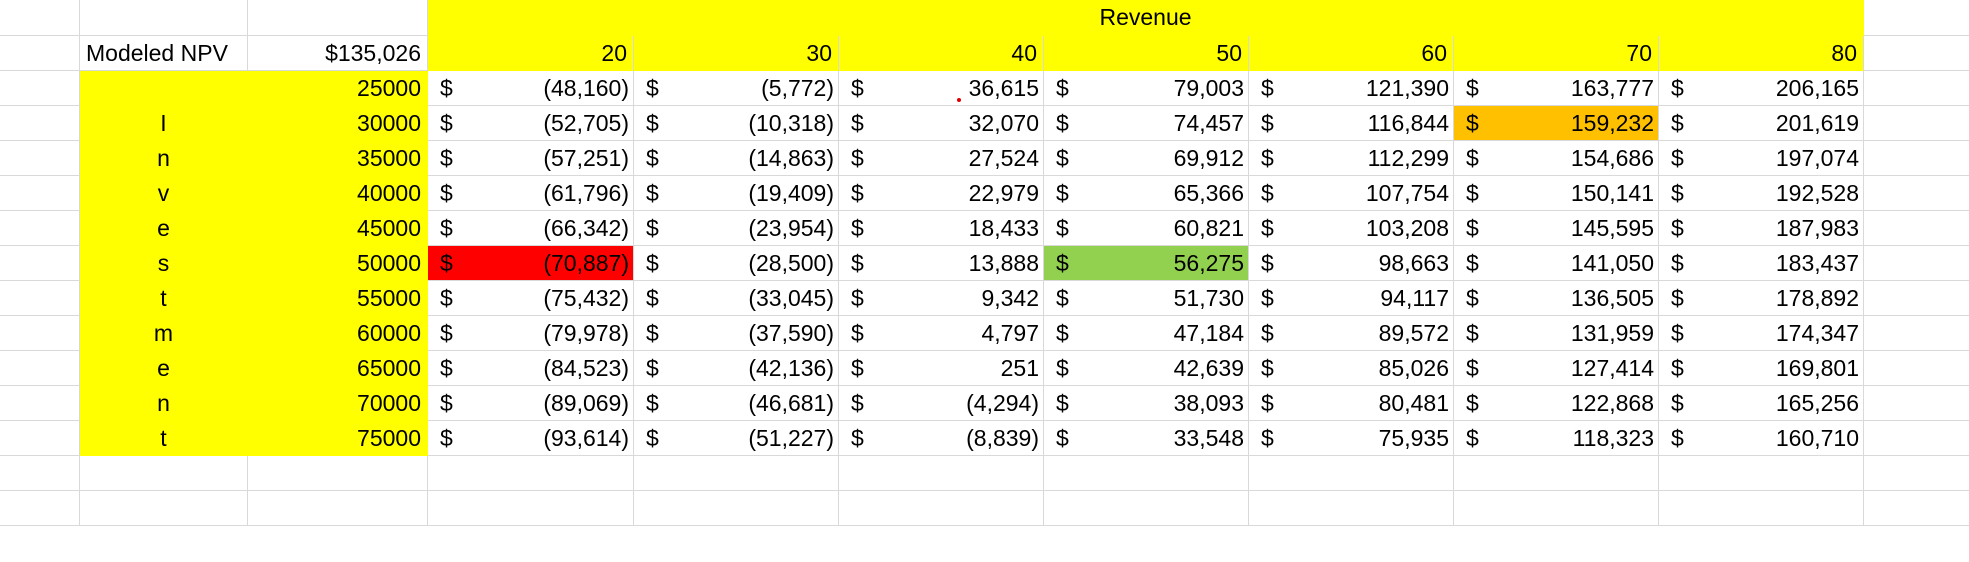 The image size is (1969, 562). Describe the element at coordinates (338, 438) in the screenshot. I see `investment-value-cell: 75000` at that location.